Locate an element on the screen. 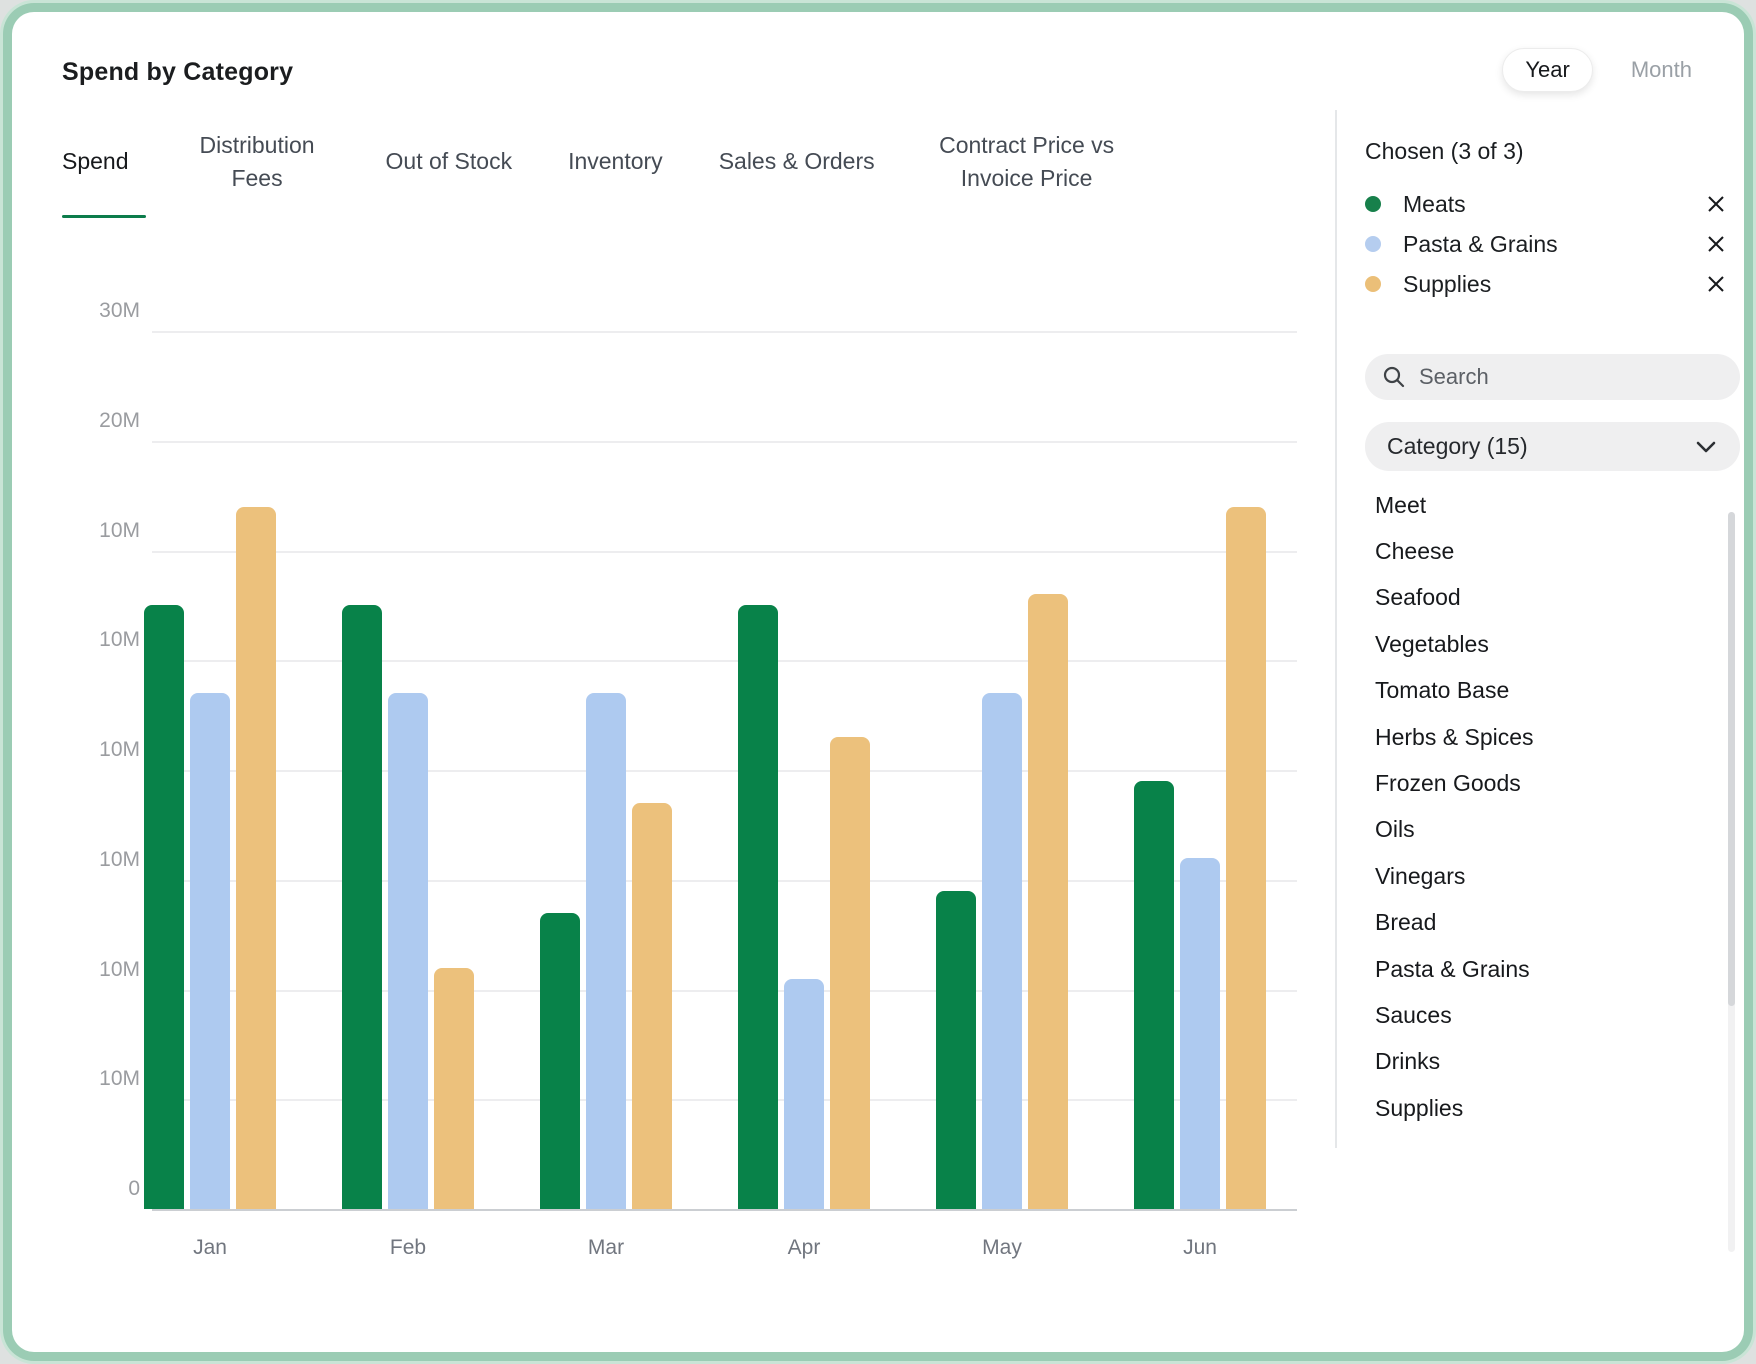 The width and height of the screenshot is (1756, 1364). search-input is located at coordinates (1559, 377).